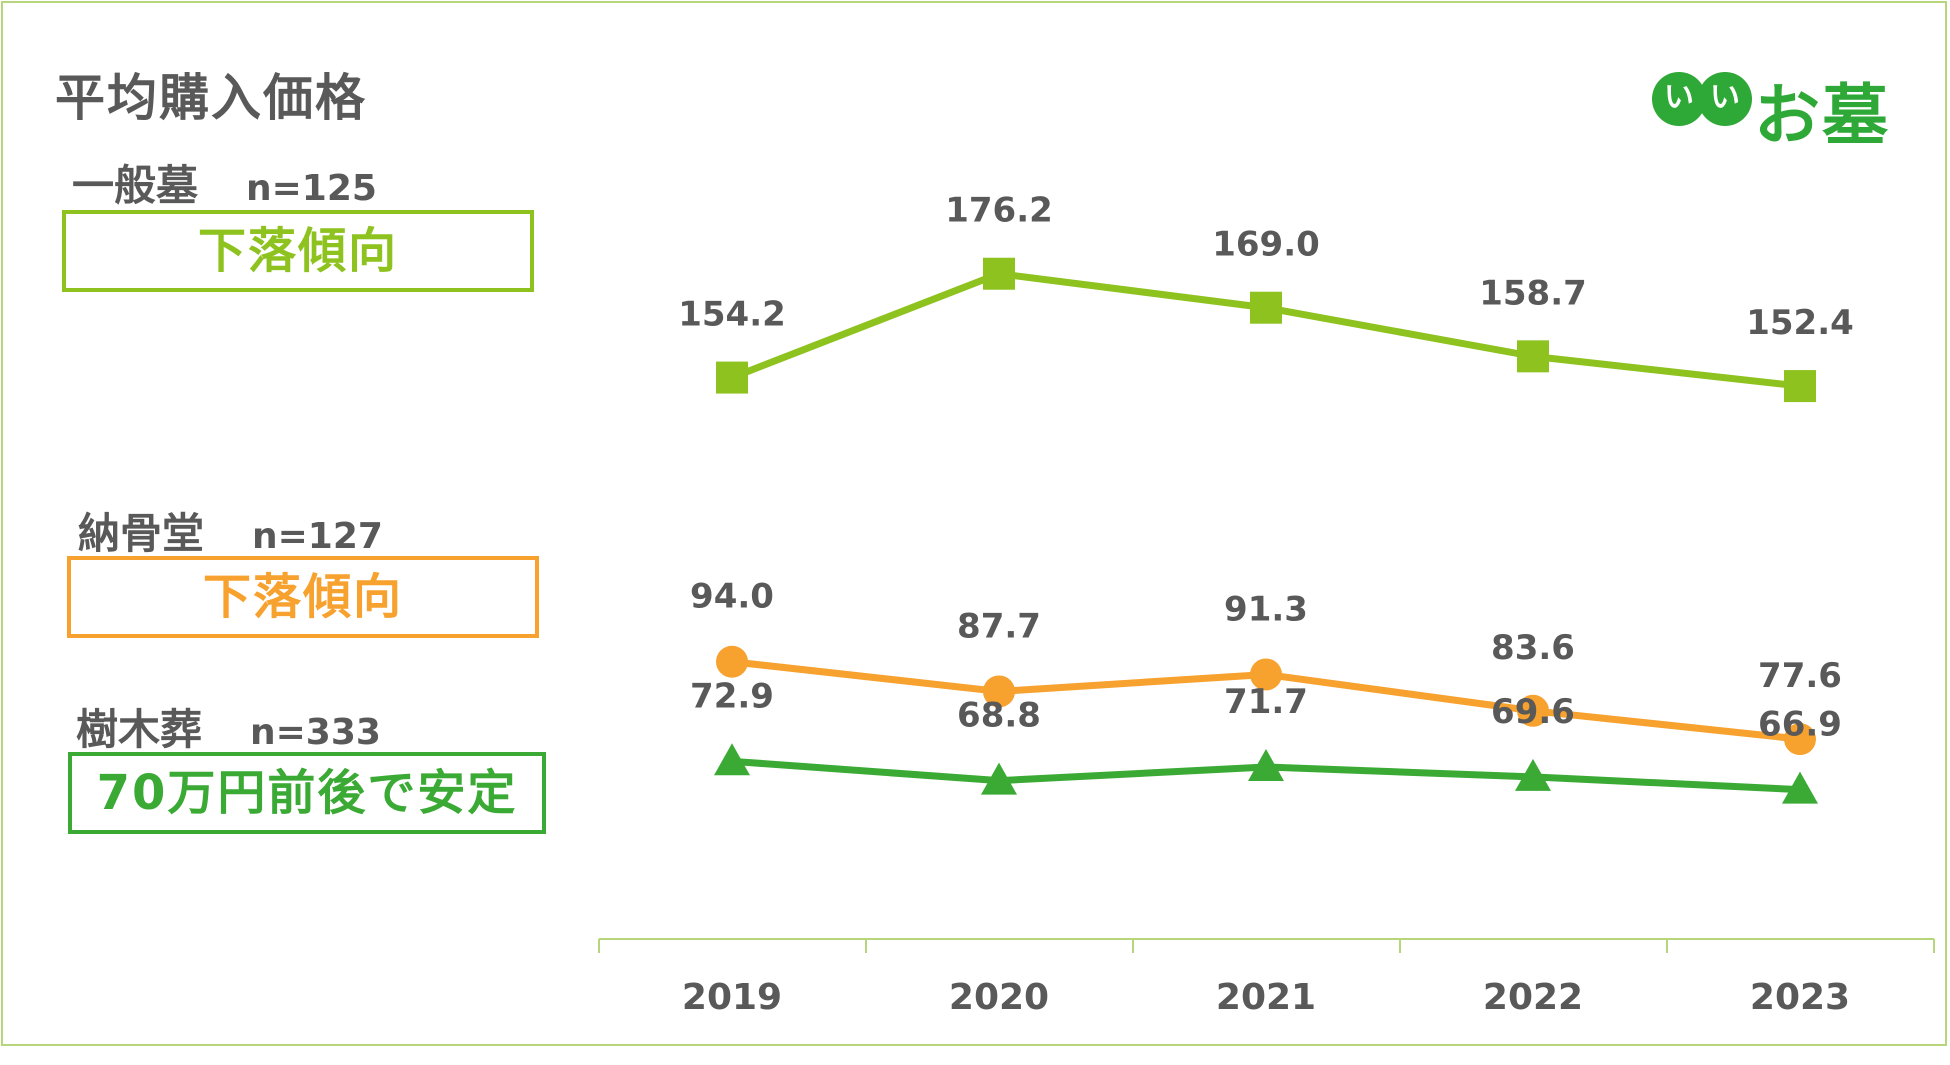 This screenshot has width=1950, height=1065. I want to click on data-point-tree-2021, so click(1266, 764).